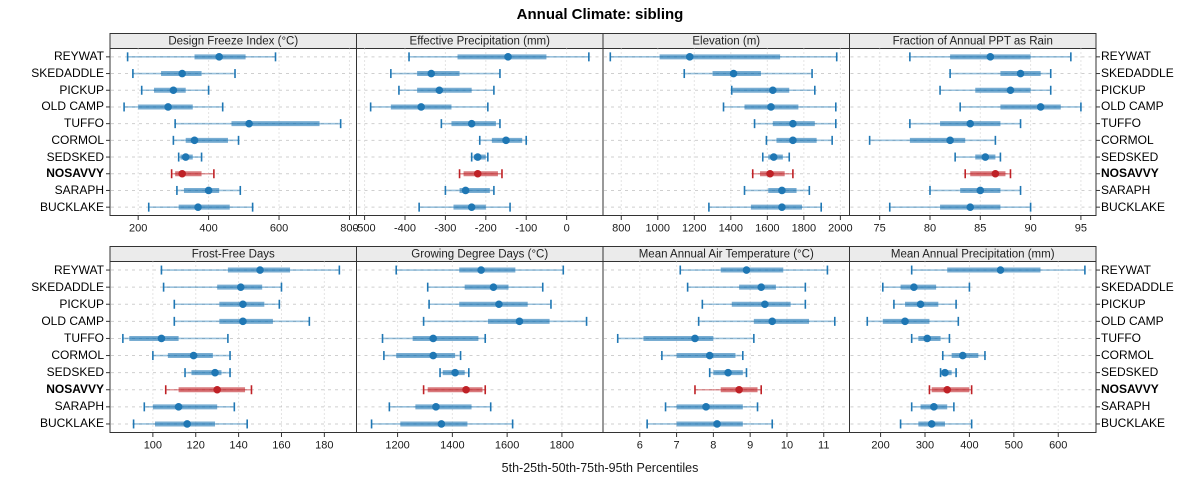 This screenshot has height=500, width=1200. I want to click on site-label-left-nosavvy: NOSAVVY, so click(75, 173).